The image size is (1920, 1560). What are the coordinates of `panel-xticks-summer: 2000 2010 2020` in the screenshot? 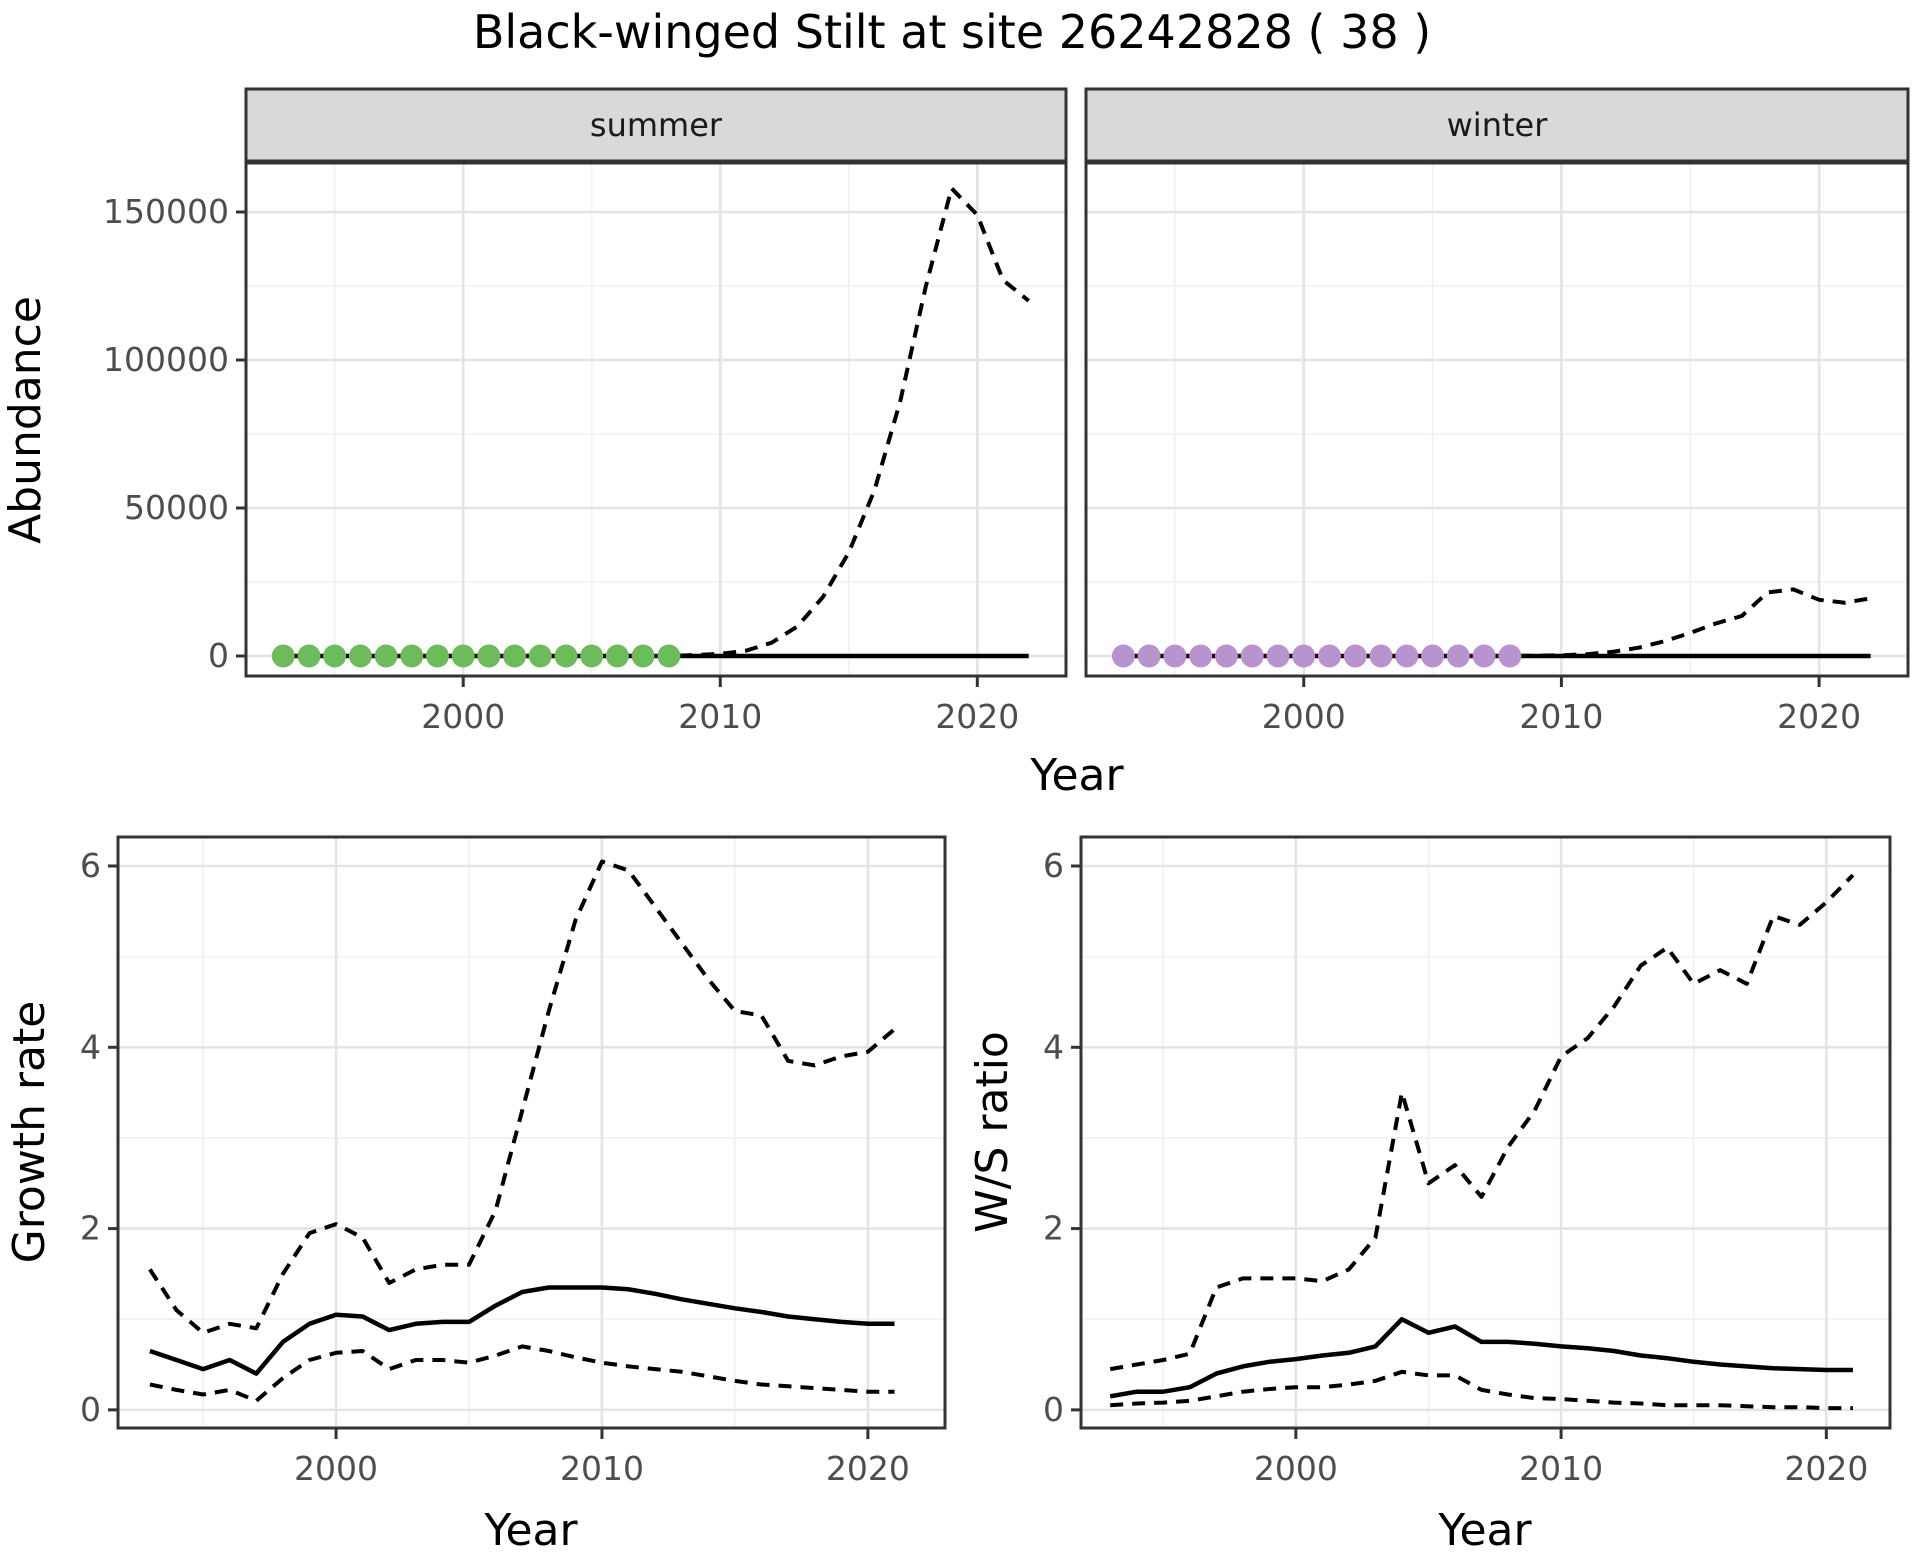 It's located at (720, 706).